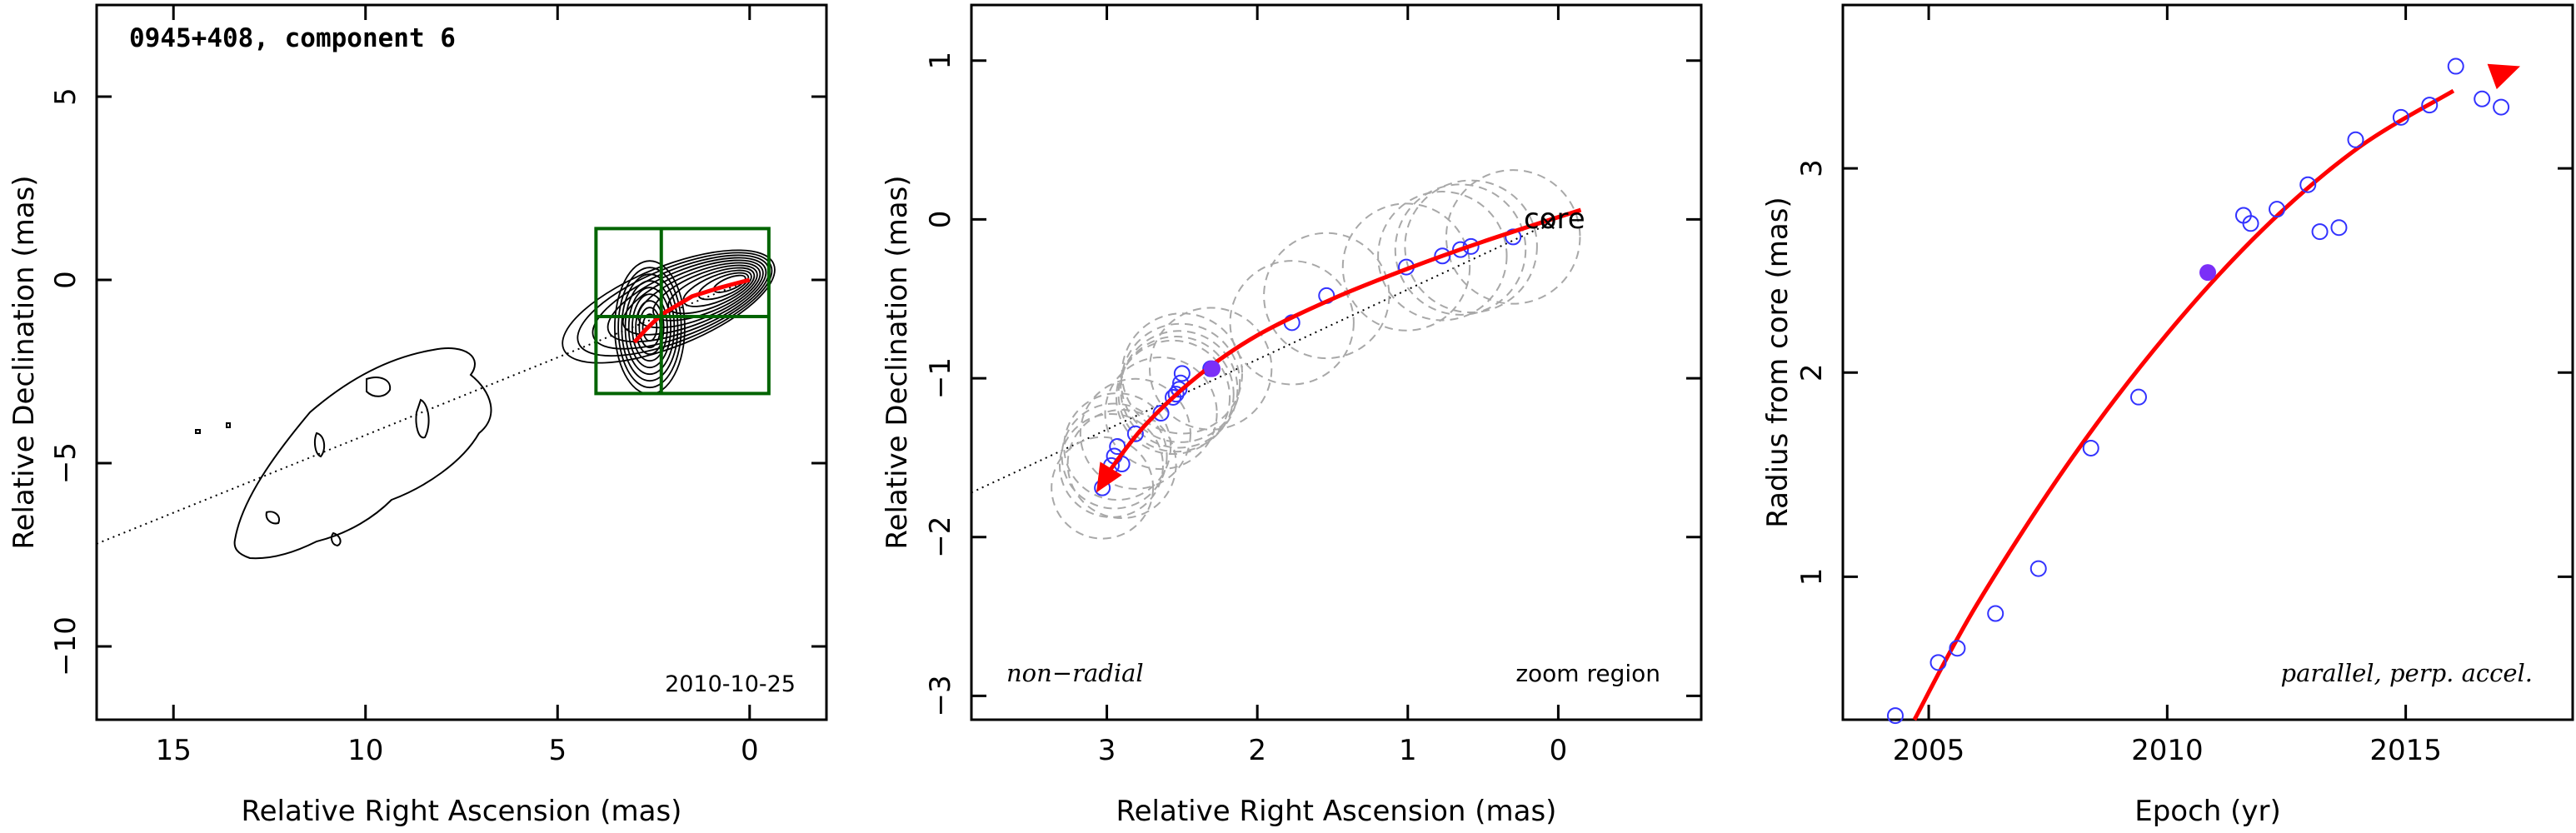  Describe the element at coordinates (462, 811) in the screenshot. I see `panel-1-x-axis-label: Relative Right Ascension (mas)` at that location.